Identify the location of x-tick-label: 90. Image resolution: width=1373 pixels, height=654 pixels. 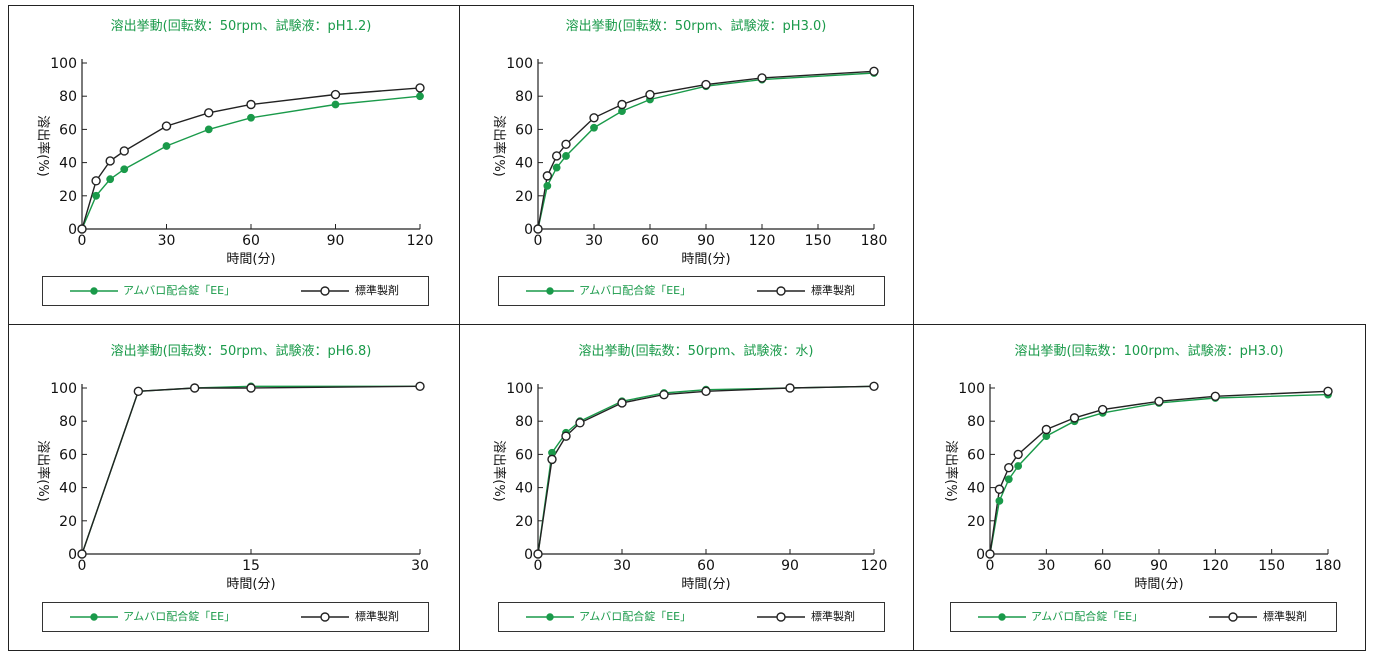
(336, 241).